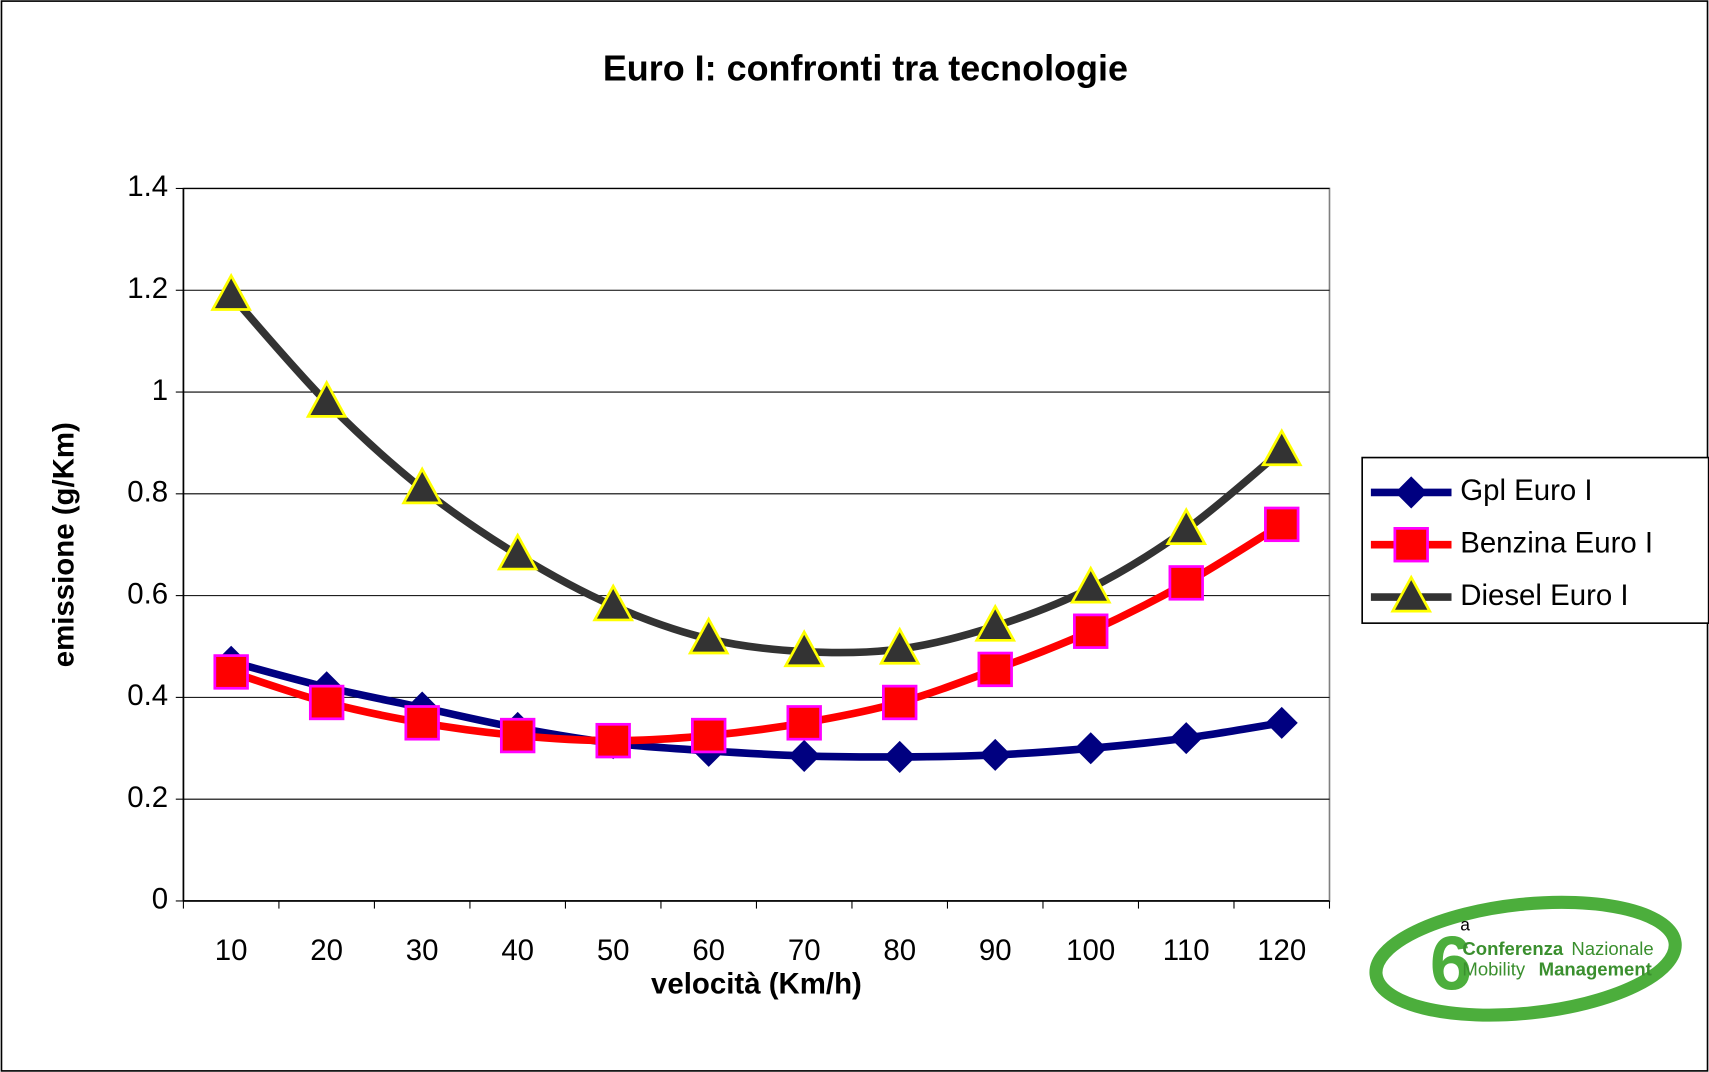  What do you see at coordinates (708, 950) in the screenshot?
I see `x-tick-label: 60` at bounding box center [708, 950].